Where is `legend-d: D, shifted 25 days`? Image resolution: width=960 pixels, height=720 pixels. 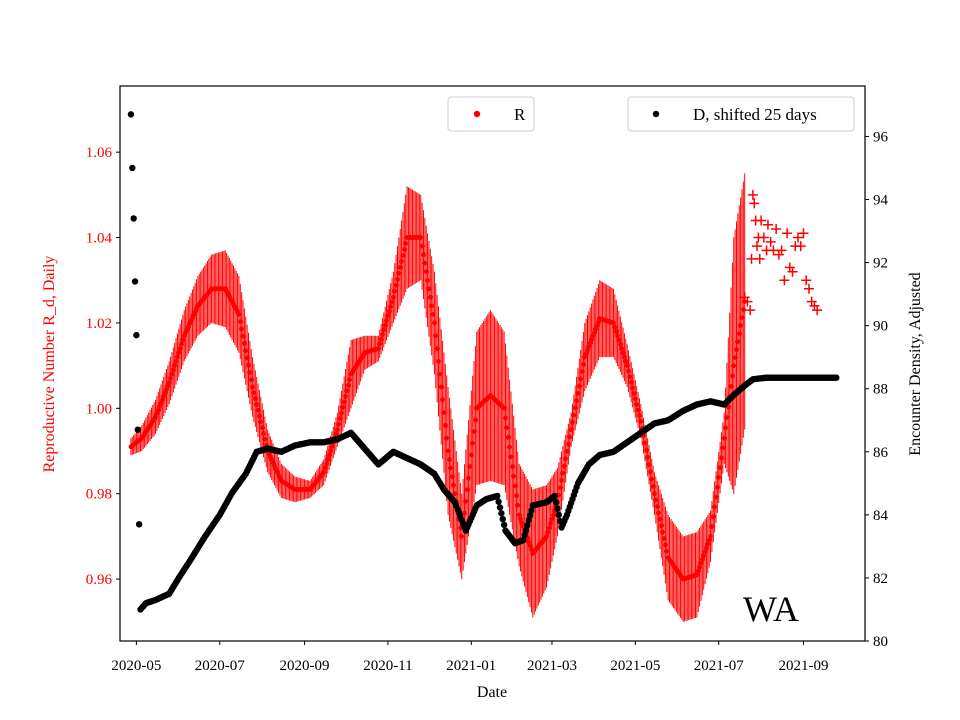 legend-d: D, shifted 25 days is located at coordinates (741, 114).